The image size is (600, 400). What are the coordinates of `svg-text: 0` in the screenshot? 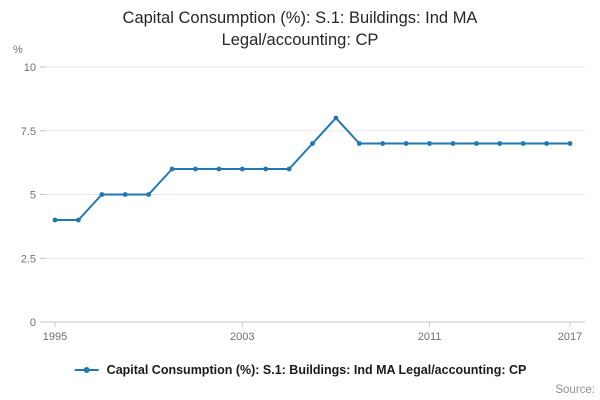 It's located at (33, 323).